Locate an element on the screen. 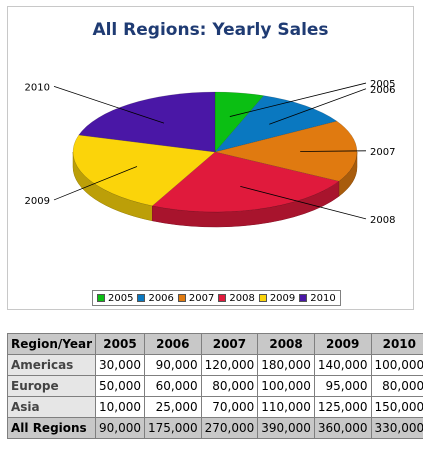 This screenshot has width=423, height=455. legend-item-2007: 2007 is located at coordinates (196, 298).